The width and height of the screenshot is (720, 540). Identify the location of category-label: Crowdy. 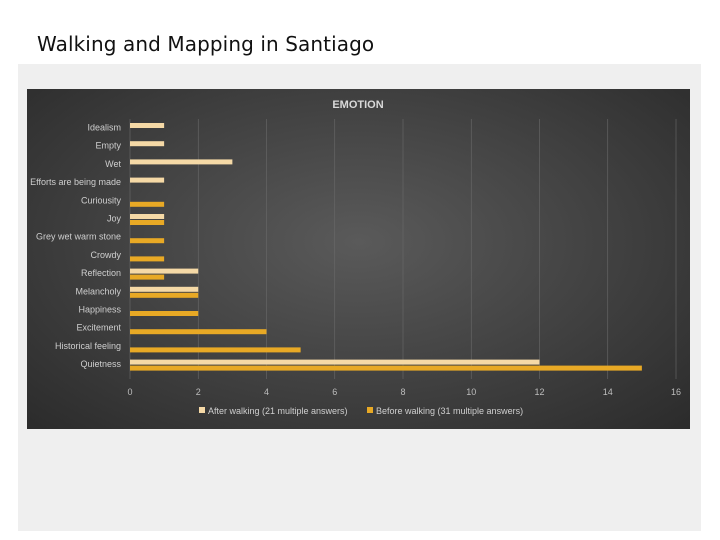
(105, 255).